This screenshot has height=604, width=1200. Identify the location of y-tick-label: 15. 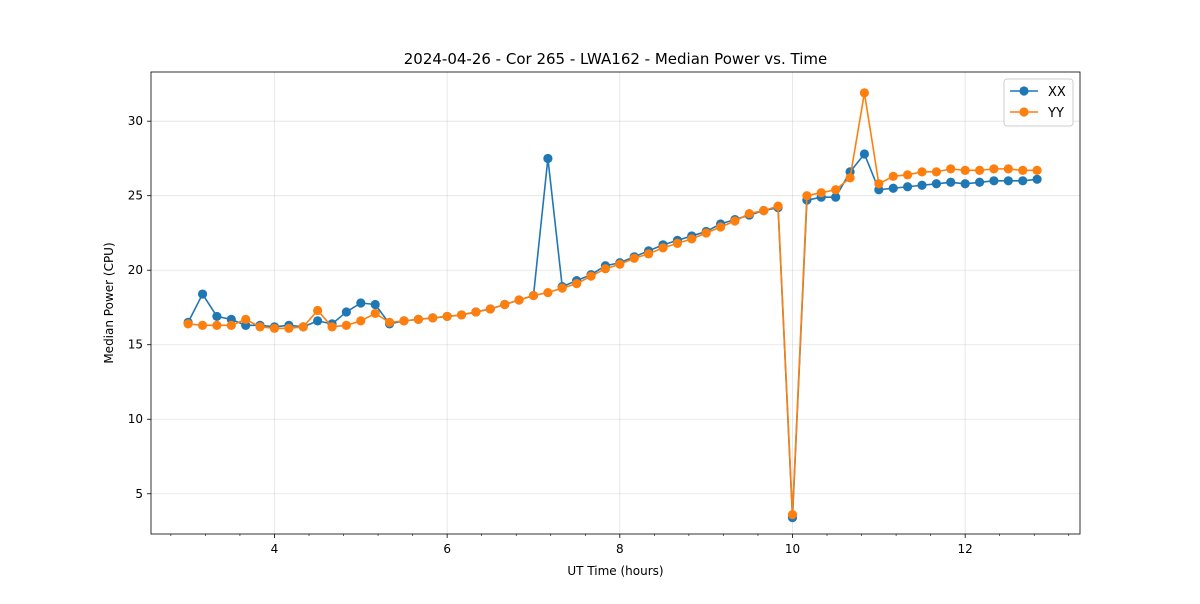
(135, 345).